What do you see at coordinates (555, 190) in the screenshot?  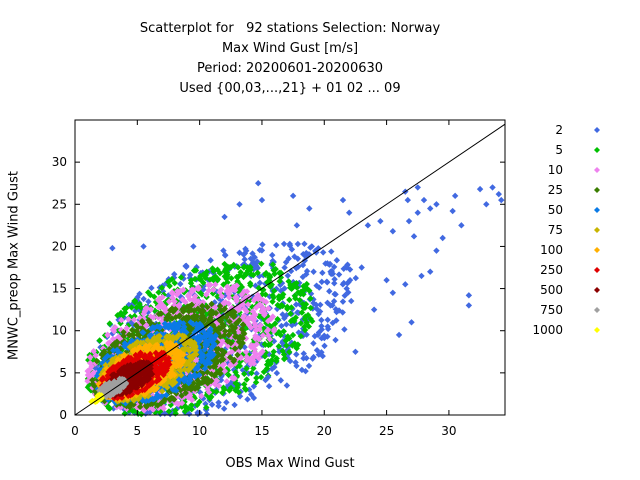 I see `legend-label: 25` at bounding box center [555, 190].